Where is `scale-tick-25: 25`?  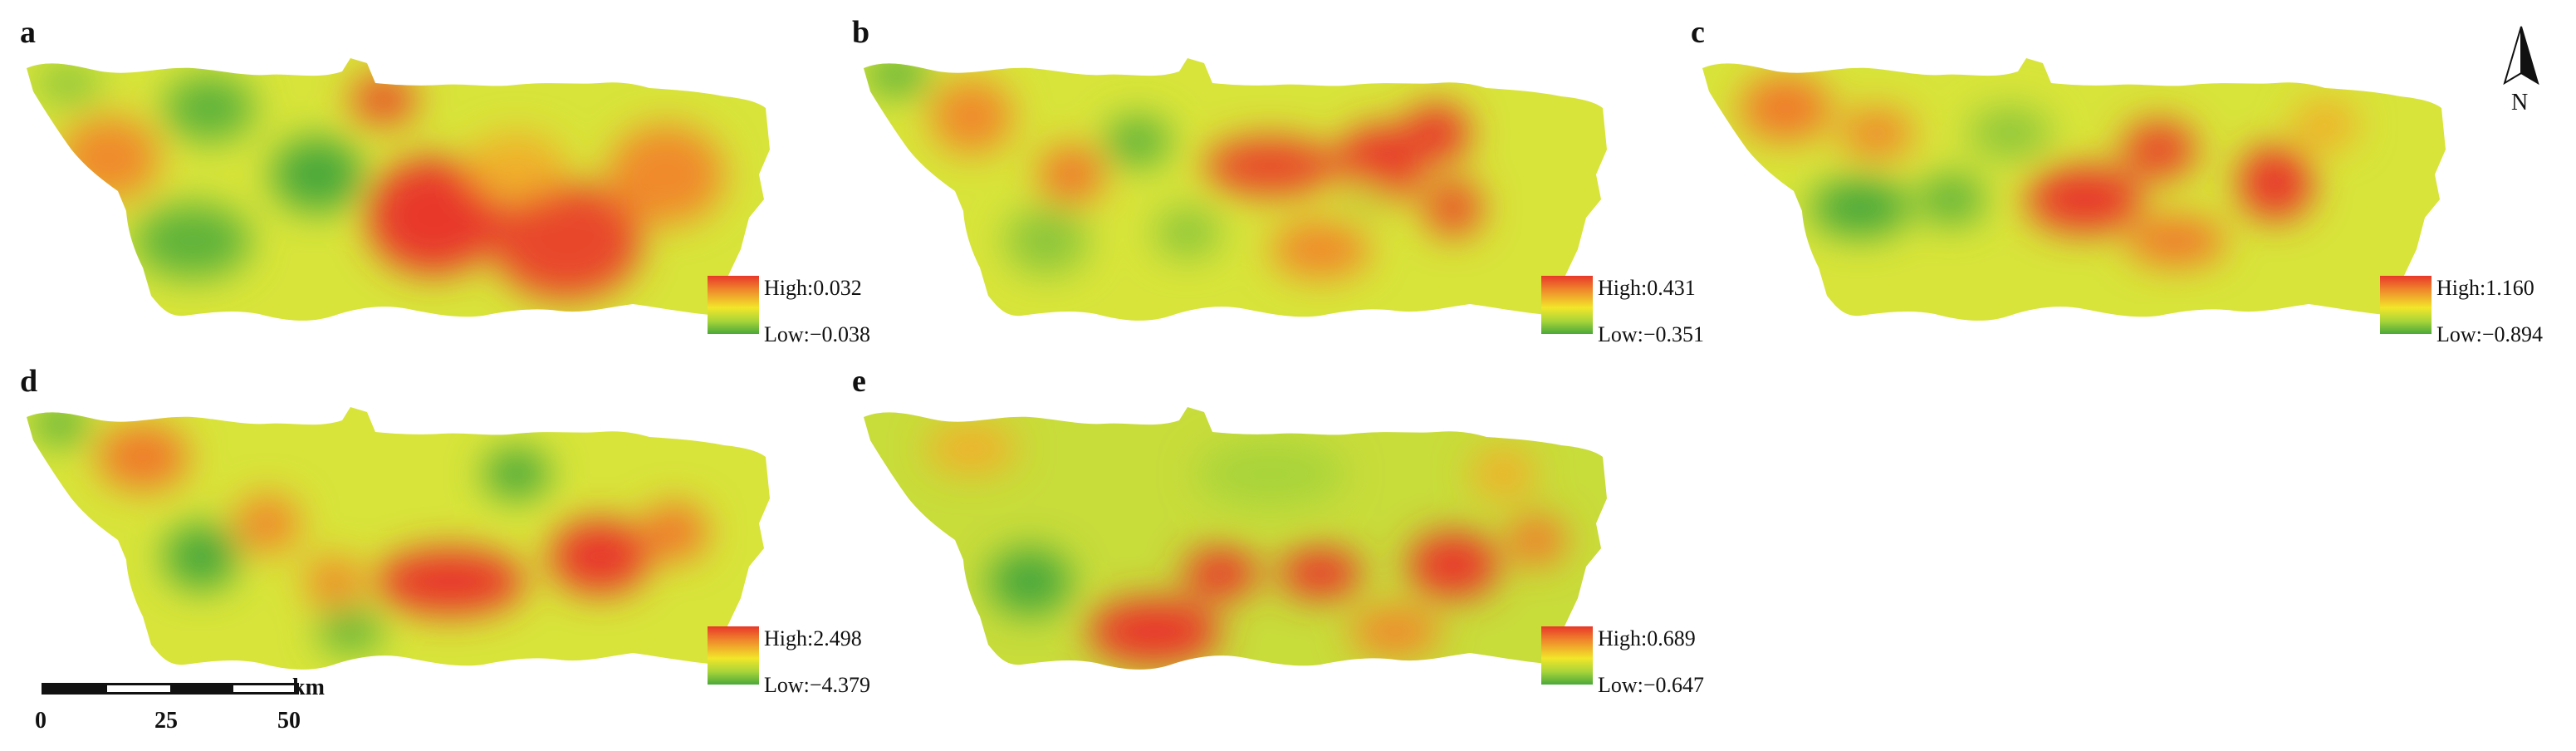 scale-tick-25: 25 is located at coordinates (166, 721).